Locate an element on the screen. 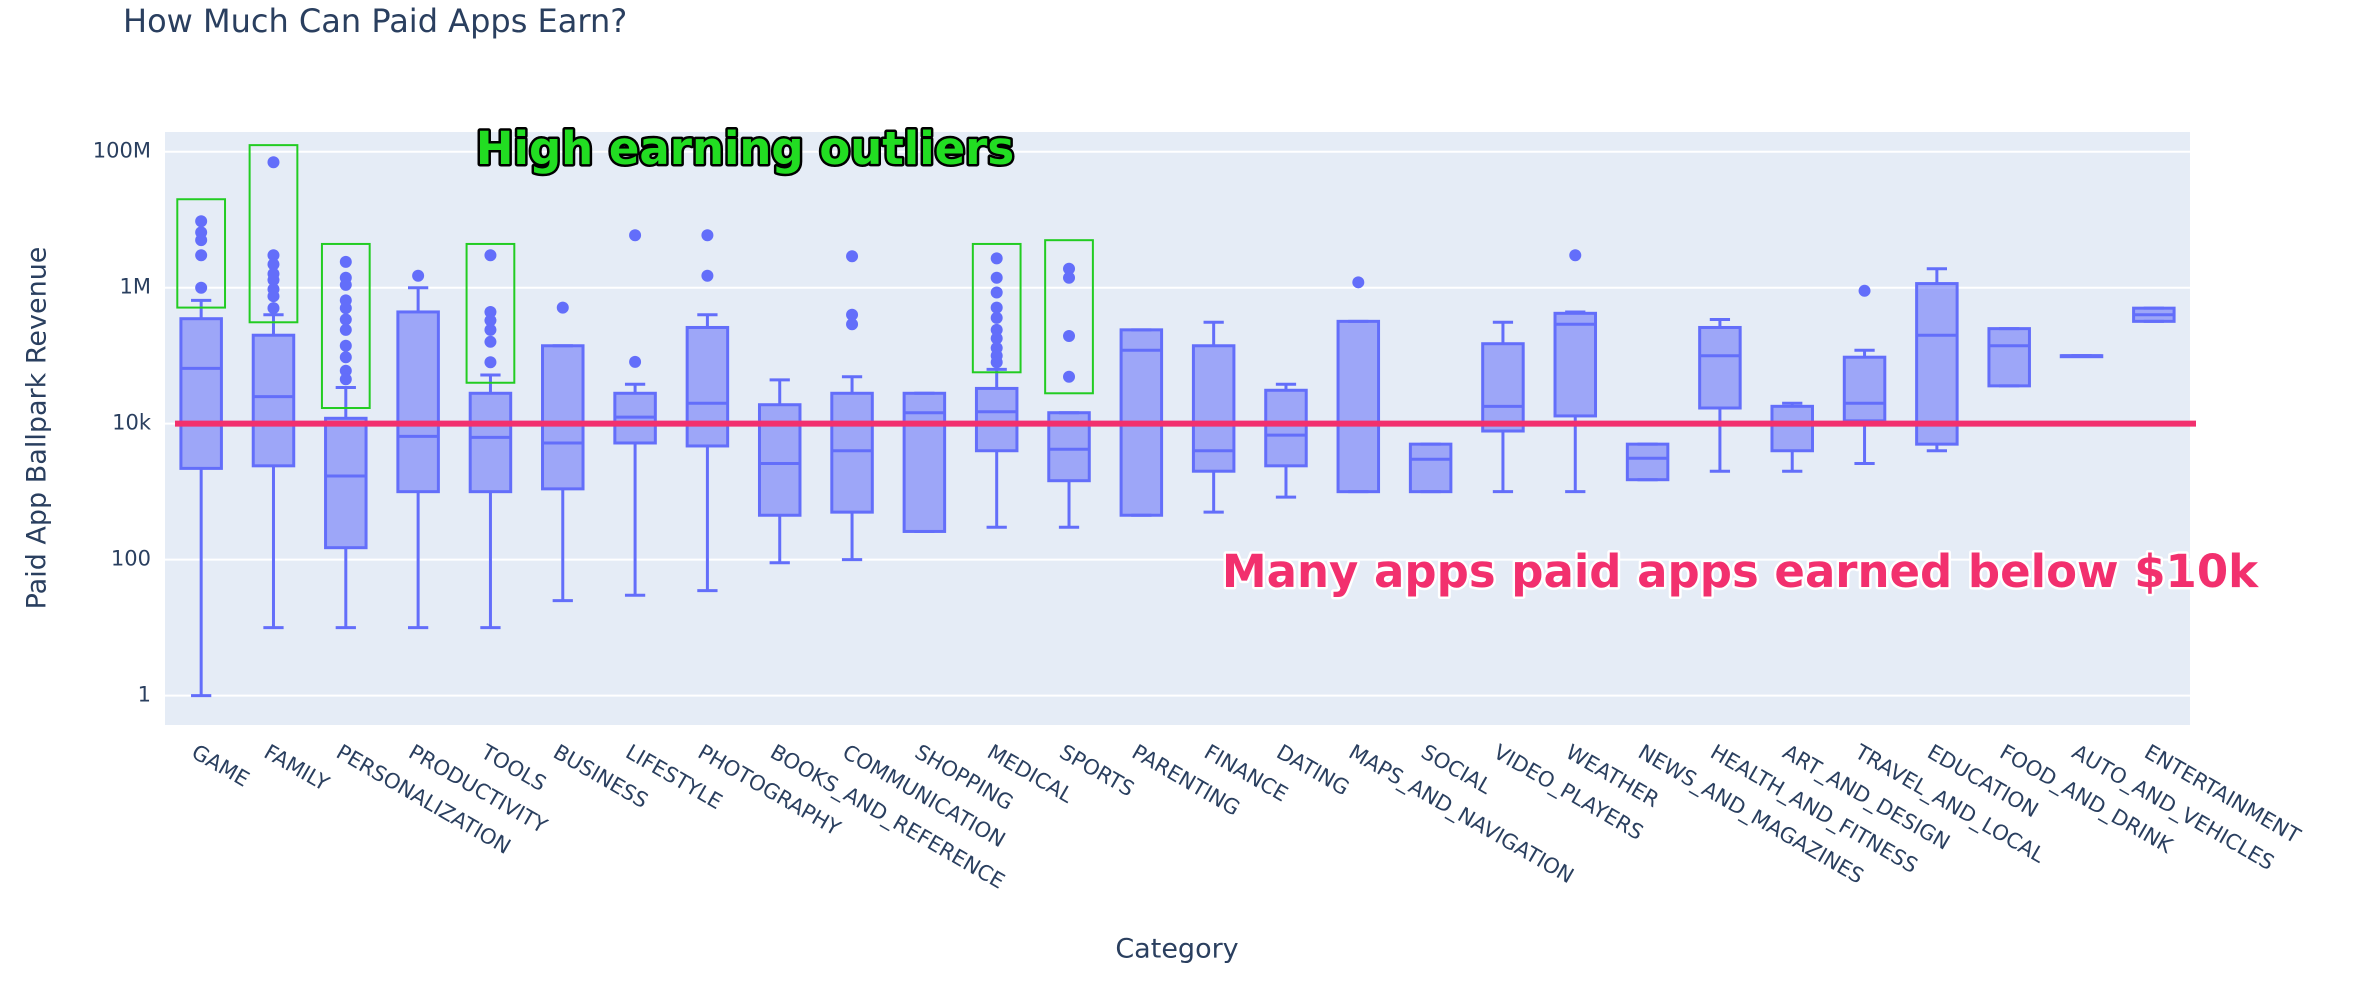  chart-title: How Much Can Paid Apps Earn? is located at coordinates (375, 21).